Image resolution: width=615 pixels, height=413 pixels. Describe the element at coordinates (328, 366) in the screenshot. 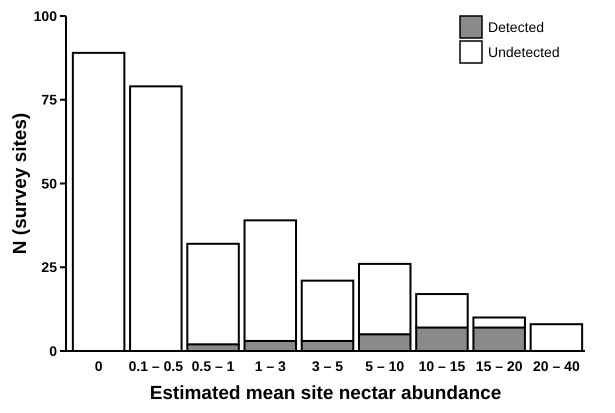

I see `x-tick-label: 3 – 5` at that location.